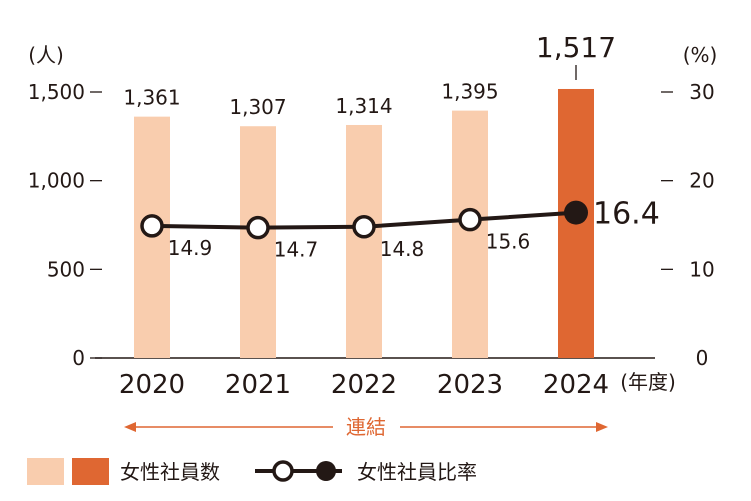 The height and width of the screenshot is (501, 751). What do you see at coordinates (576, 47) in the screenshot?
I see `bar-value-label: 1,517` at bounding box center [576, 47].